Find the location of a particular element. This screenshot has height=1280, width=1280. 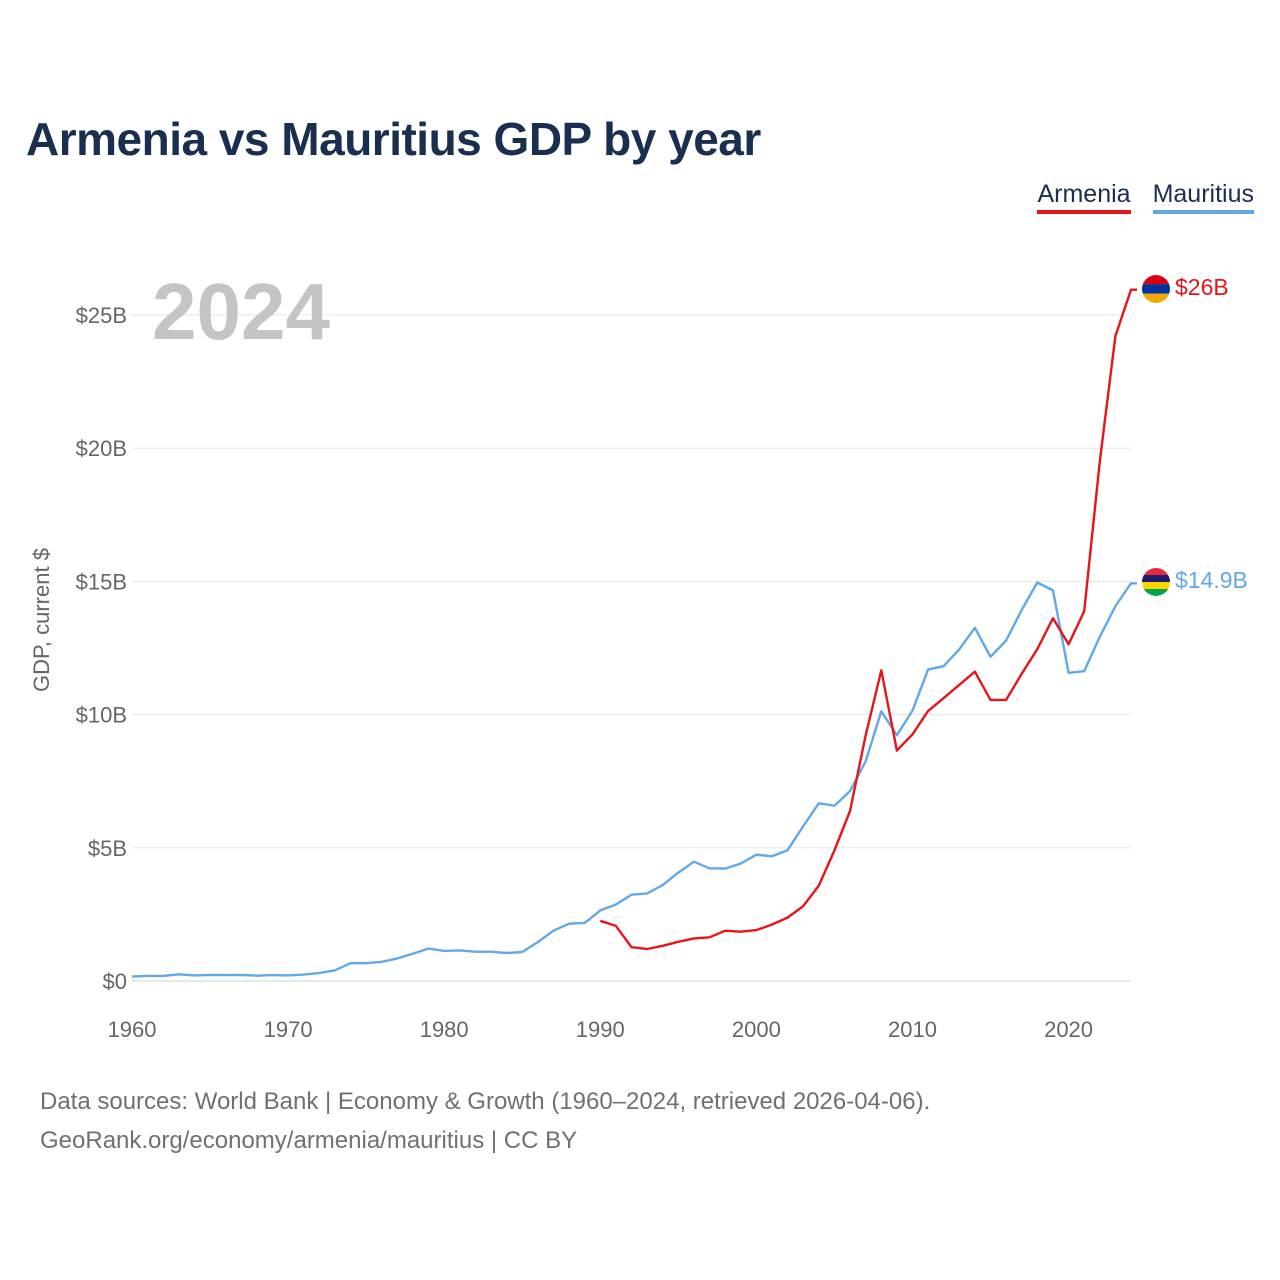

y-axis-ticks: $0 $5B $10B $15B $20B $25B is located at coordinates (101, 648).